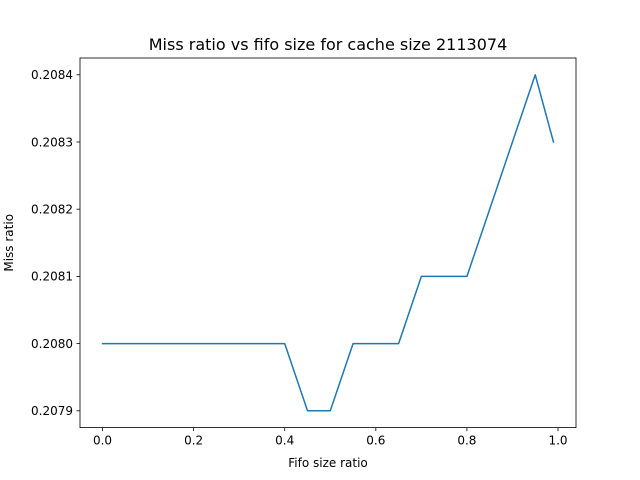  What do you see at coordinates (557, 441) in the screenshot?
I see `x-tick-label: 1.0` at bounding box center [557, 441].